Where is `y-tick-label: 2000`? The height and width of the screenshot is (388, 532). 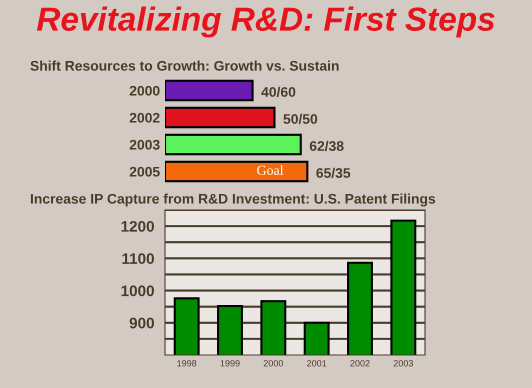 y-tick-label: 2000 is located at coordinates (145, 91).